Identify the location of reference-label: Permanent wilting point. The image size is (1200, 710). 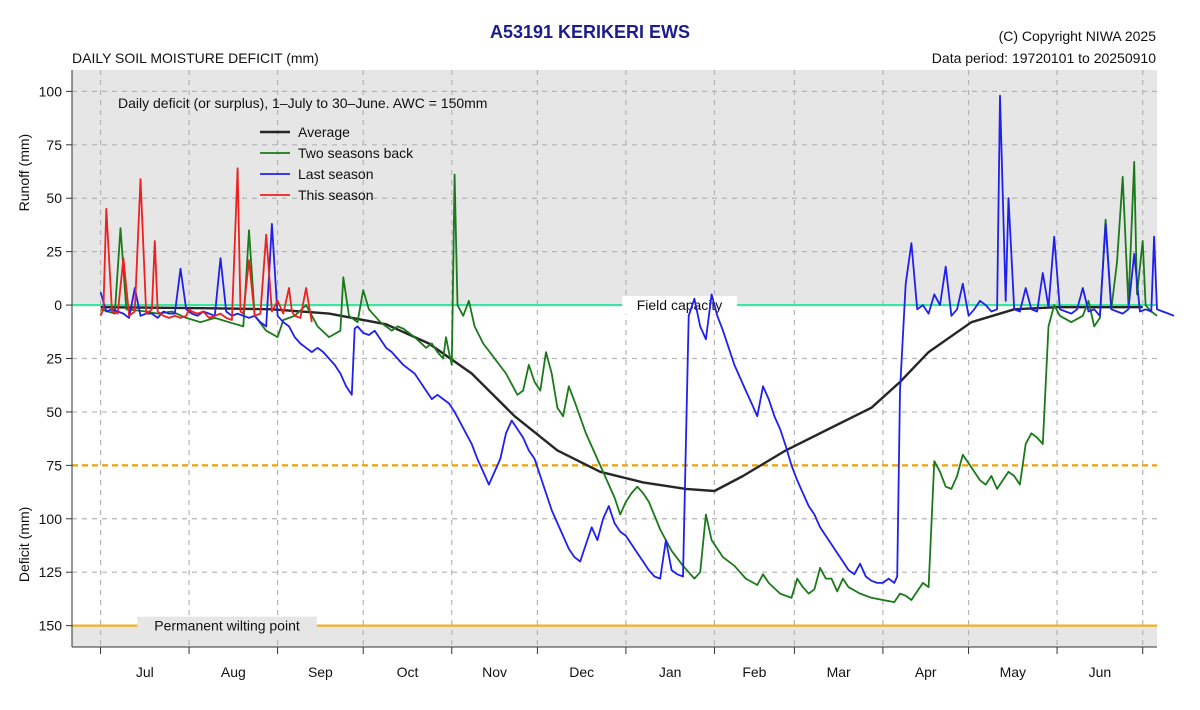
(227, 626).